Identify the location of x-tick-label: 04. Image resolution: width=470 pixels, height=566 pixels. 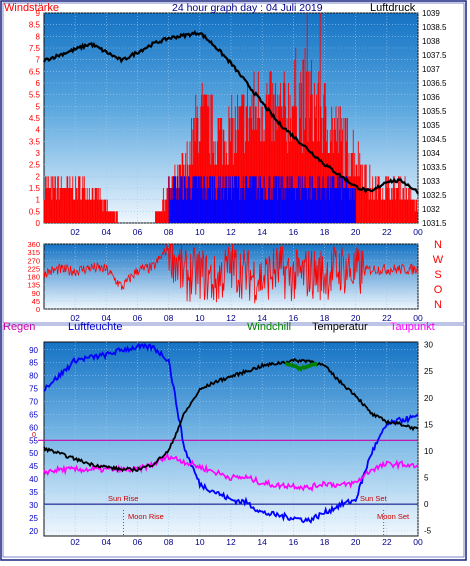
(107, 232).